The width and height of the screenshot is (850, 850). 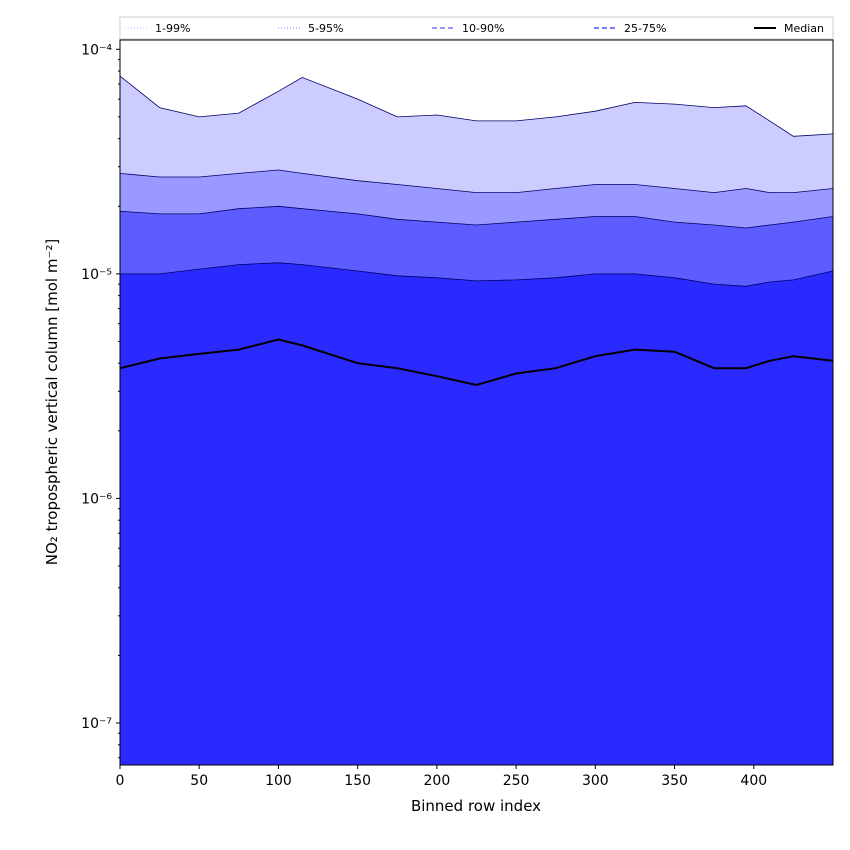 I want to click on x-tick-label: 200, so click(x=437, y=781).